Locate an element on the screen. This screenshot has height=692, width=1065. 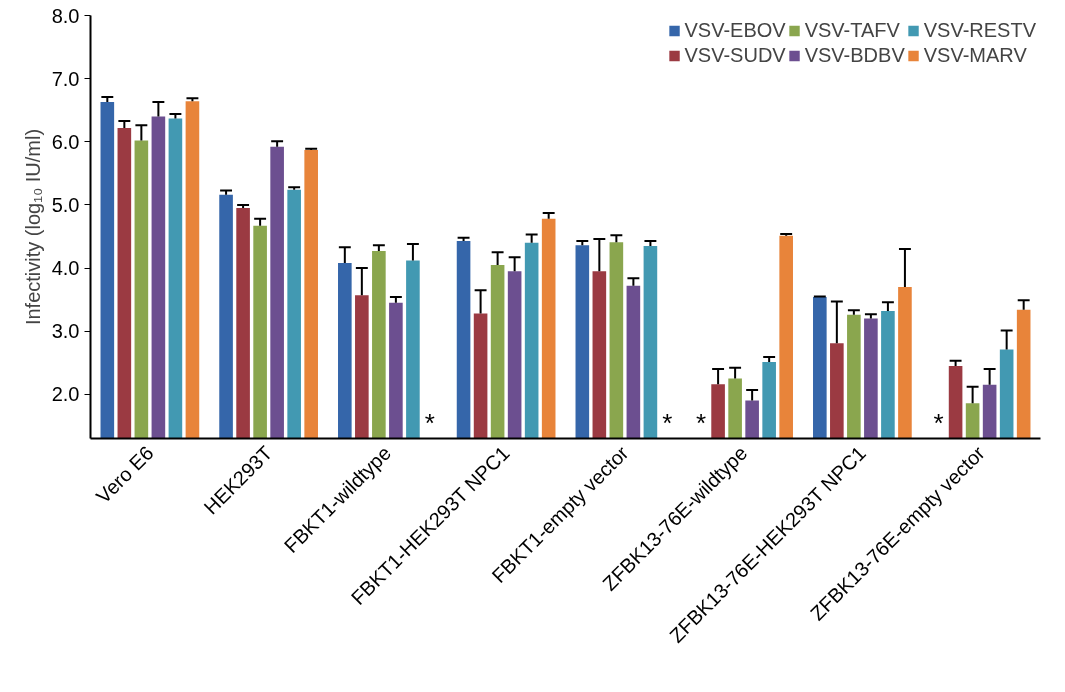
legend-label: VSV-TAFV is located at coordinates (852, 30).